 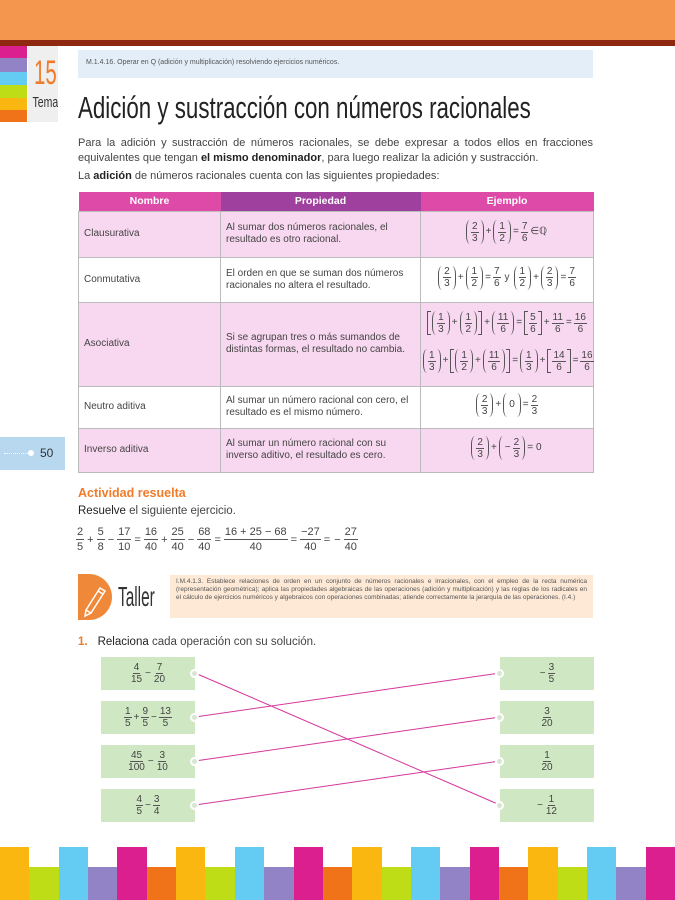 I want to click on solution-box: 1 20, so click(x=547, y=761).